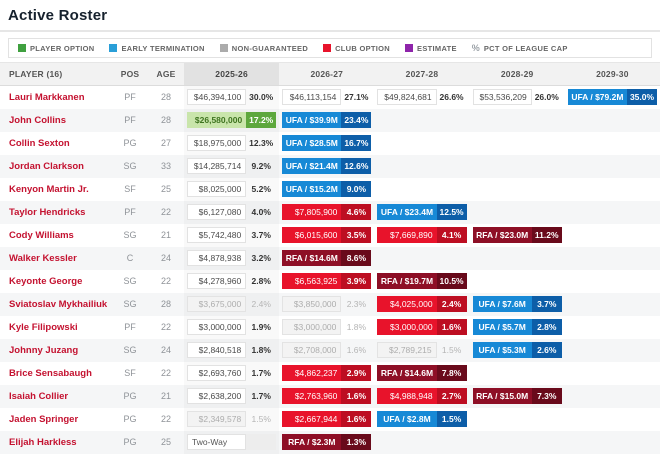  What do you see at coordinates (43, 327) in the screenshot?
I see `player-name-link: Kyle Filipowski` at bounding box center [43, 327].